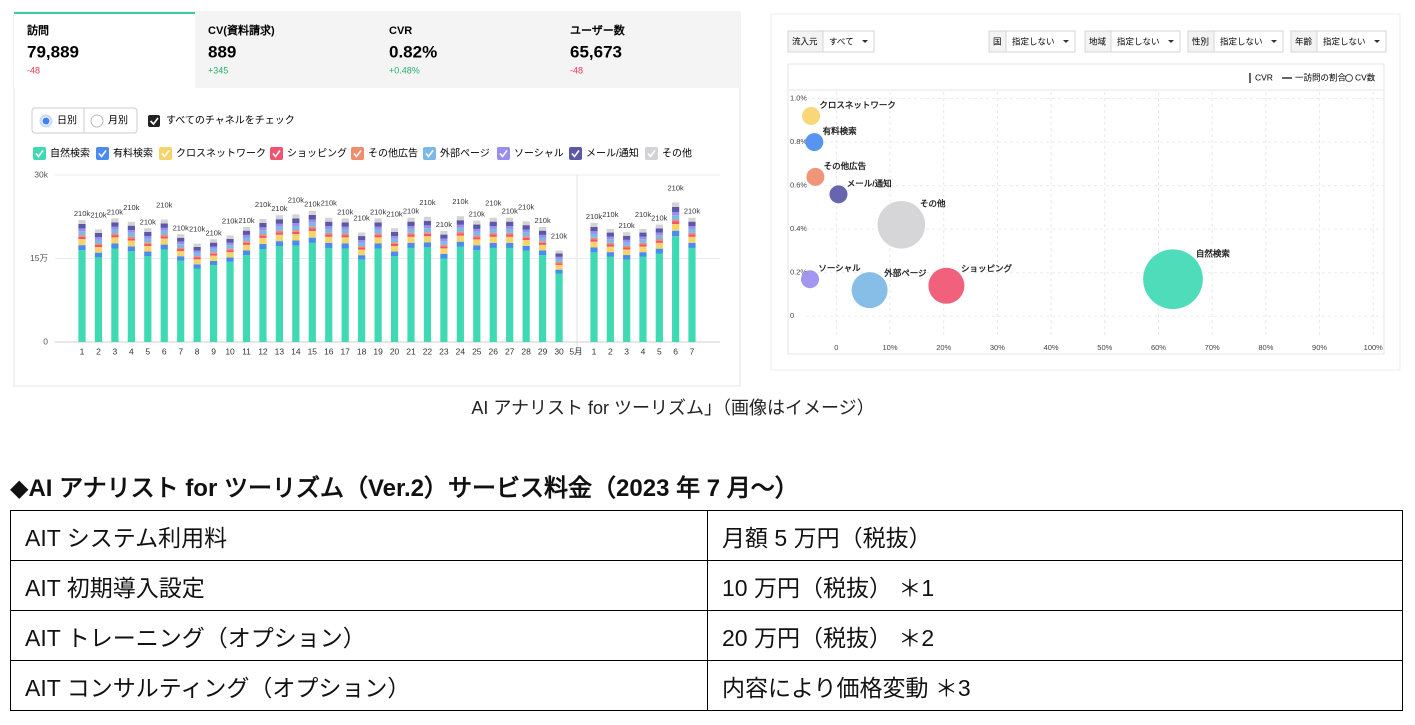 The width and height of the screenshot is (1415, 725). Describe the element at coordinates (133, 153) in the screenshot. I see `legend-label: 有料検索` at that location.